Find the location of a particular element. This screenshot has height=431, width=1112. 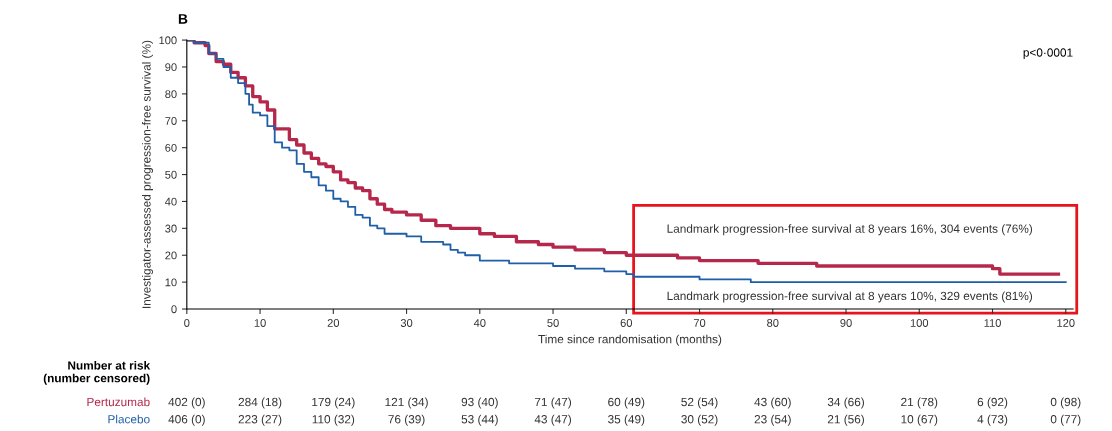

x-tick-label: 20 is located at coordinates (333, 323).